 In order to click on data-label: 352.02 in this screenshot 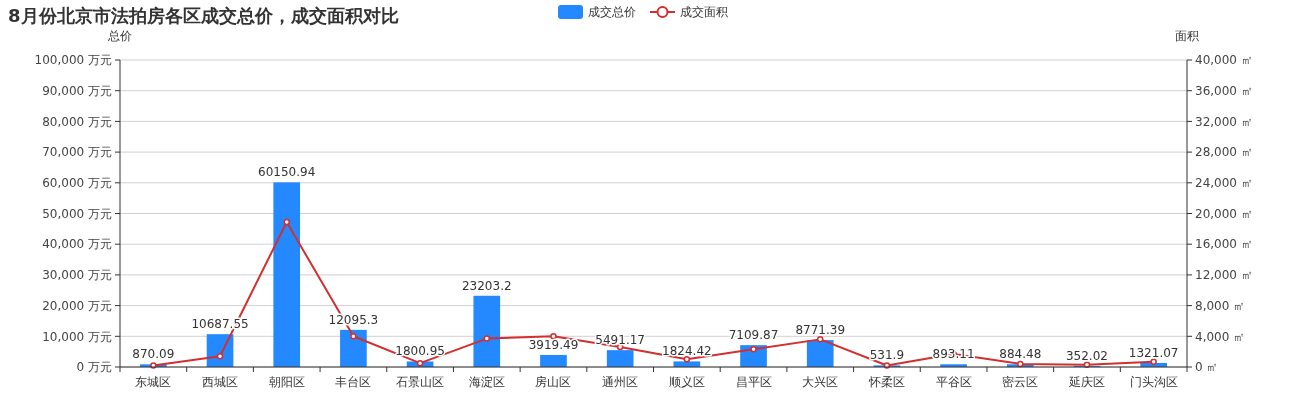, I will do `click(1086, 355)`.